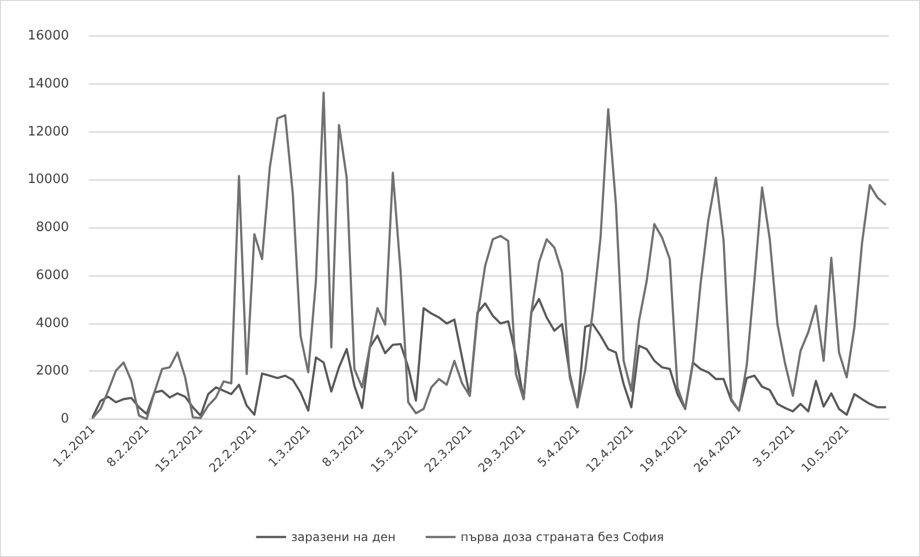  What do you see at coordinates (64, 419) in the screenshot?
I see `y-tick-label: 0` at bounding box center [64, 419].